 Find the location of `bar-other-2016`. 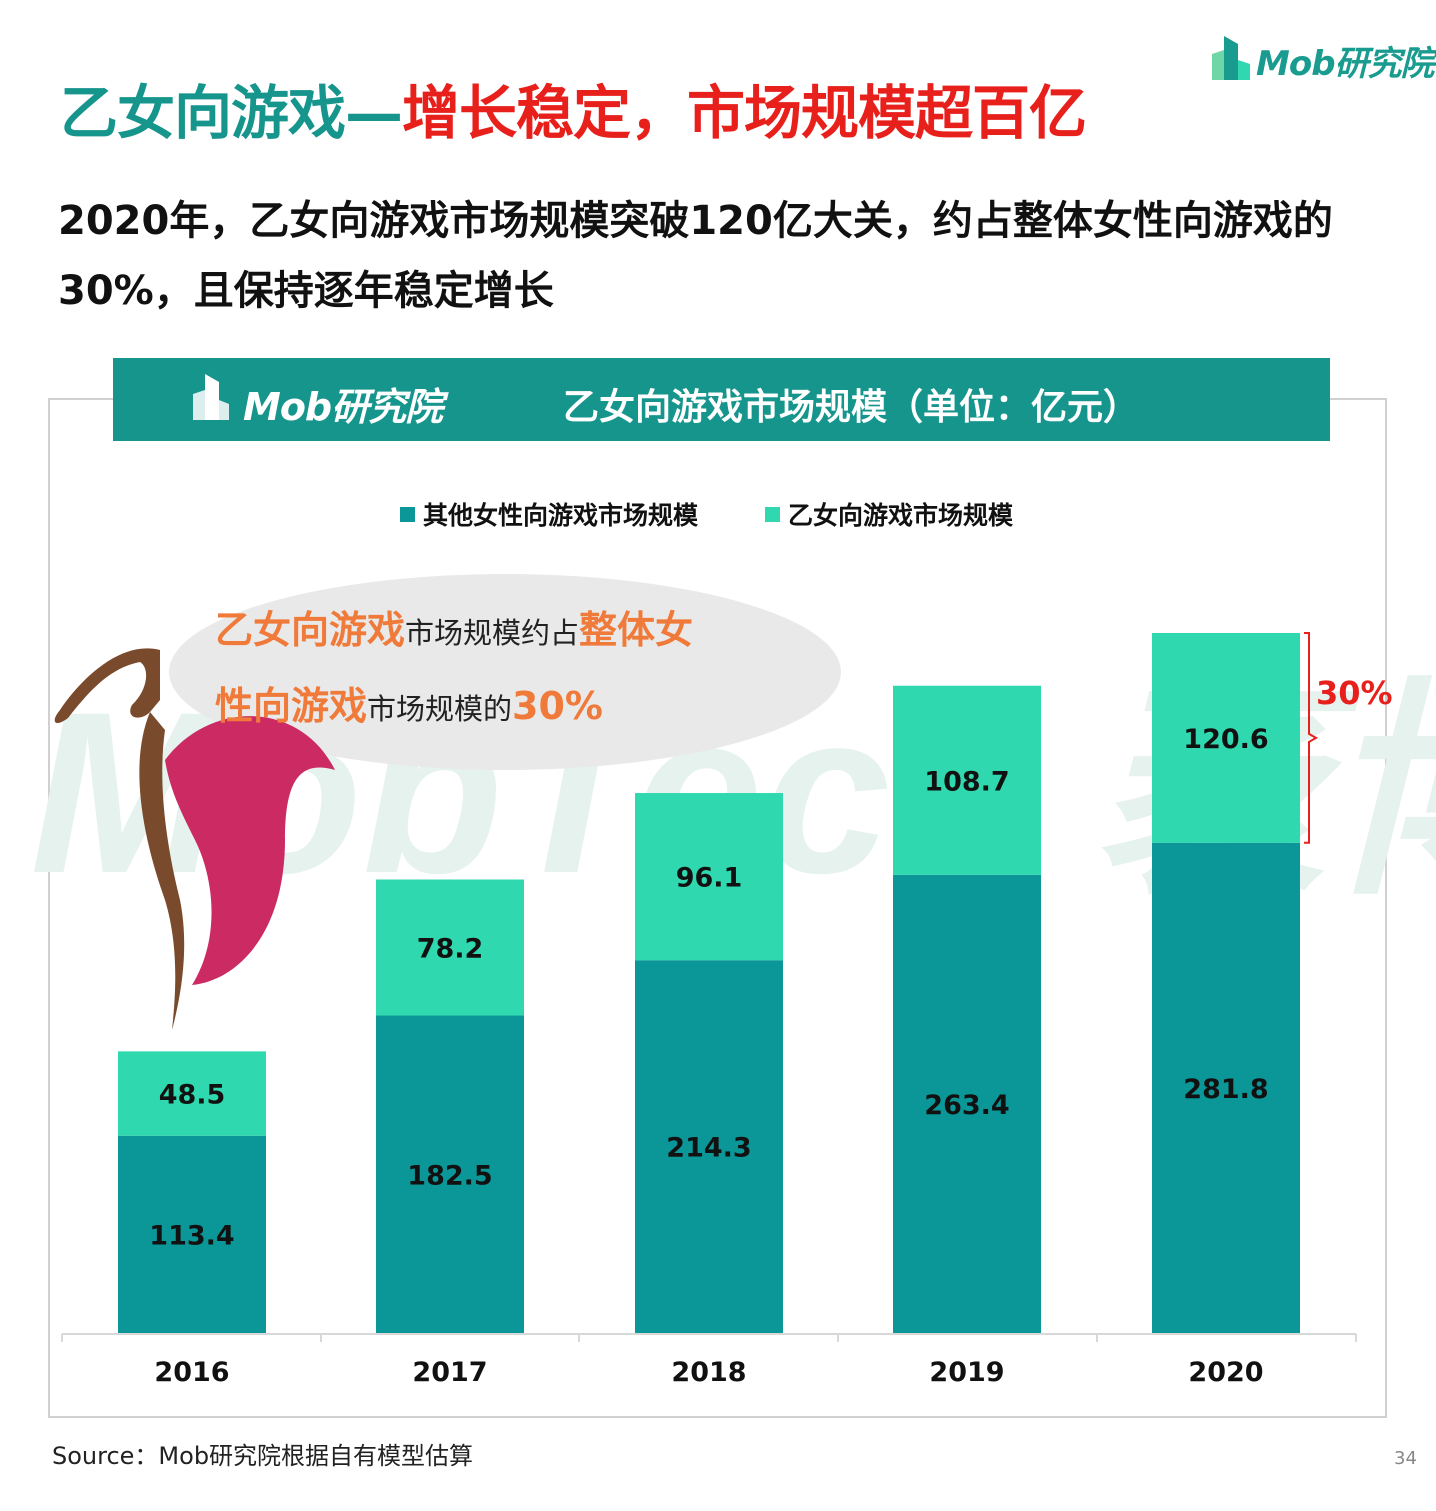

bar-other-2016 is located at coordinates (192, 1234).